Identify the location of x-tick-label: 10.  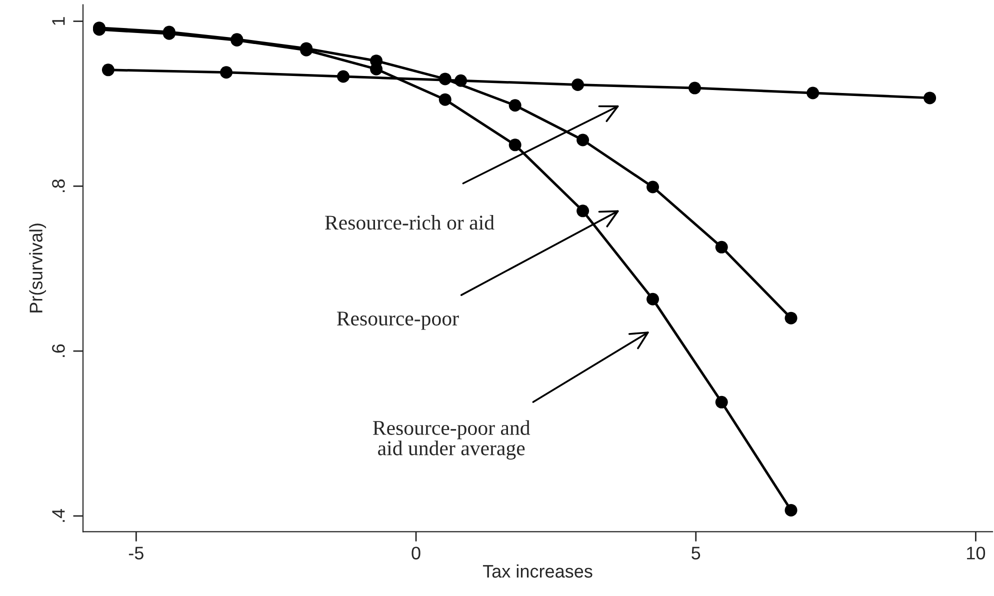
(976, 553).